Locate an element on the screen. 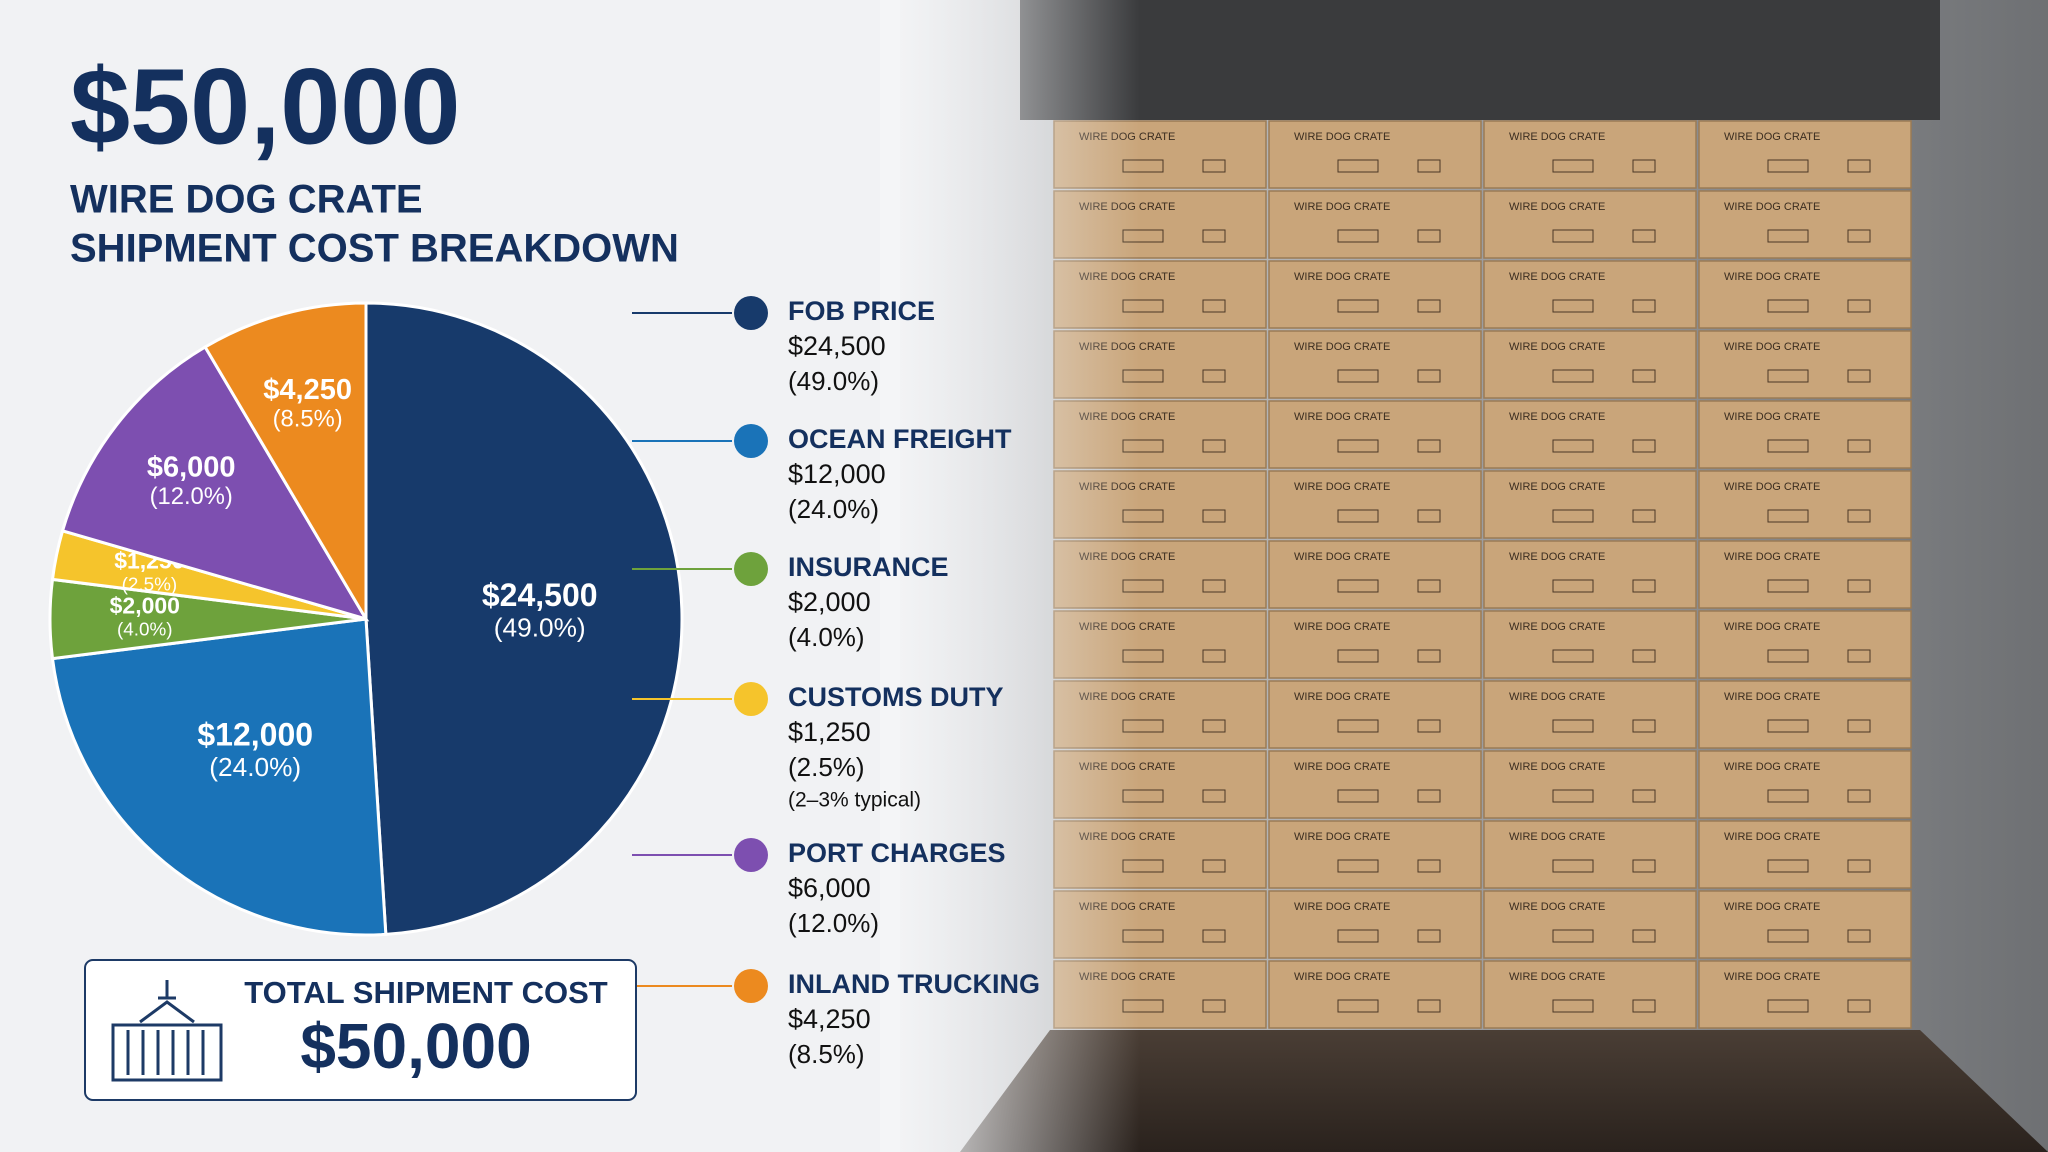 The width and height of the screenshot is (2048, 1152). legend-note: (2–3% typical) is located at coordinates (854, 800).